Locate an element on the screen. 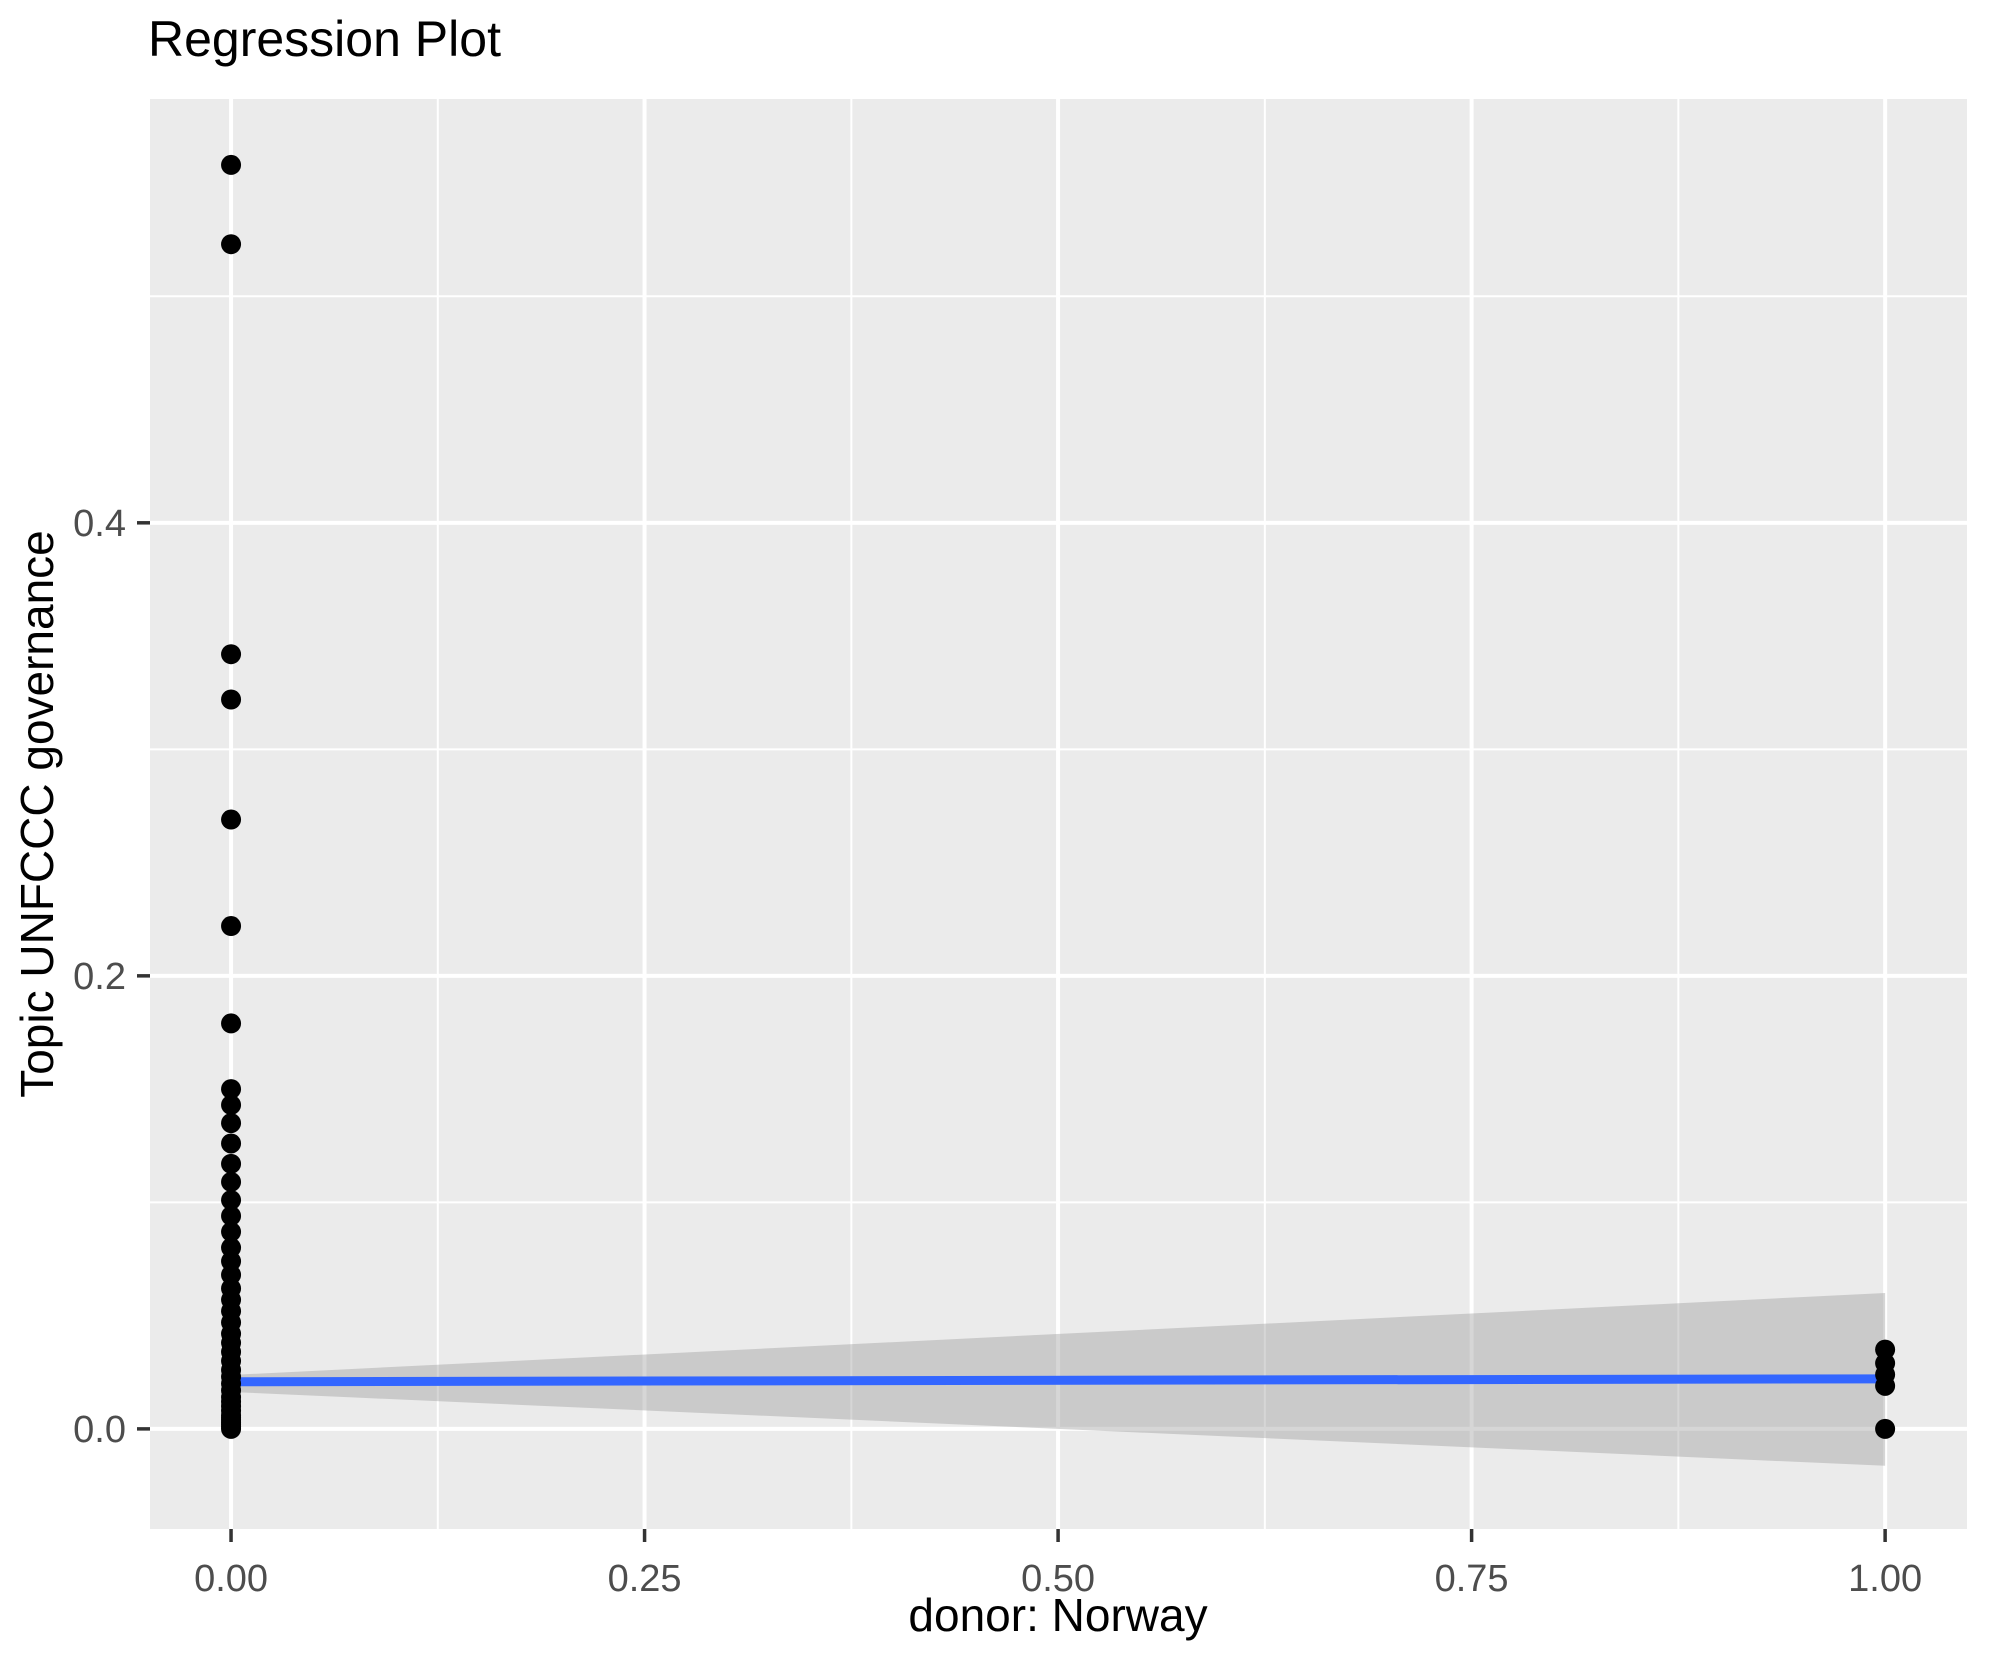  chart-title: Regression Plot is located at coordinates (324, 39).